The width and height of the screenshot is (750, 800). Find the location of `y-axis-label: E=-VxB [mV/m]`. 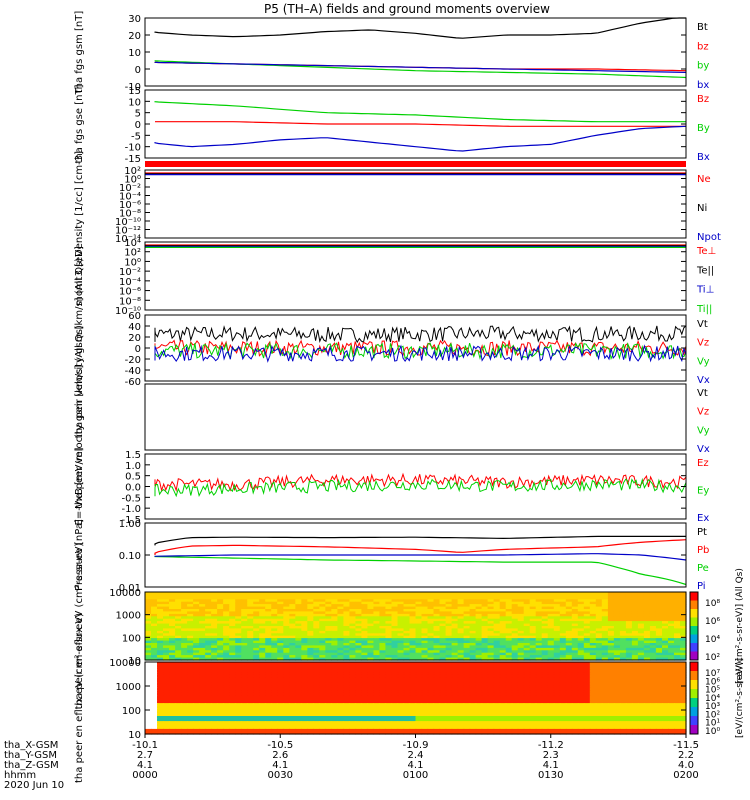

y-axis-label: E=-VxB [mV/m] is located at coordinates (79, 486).